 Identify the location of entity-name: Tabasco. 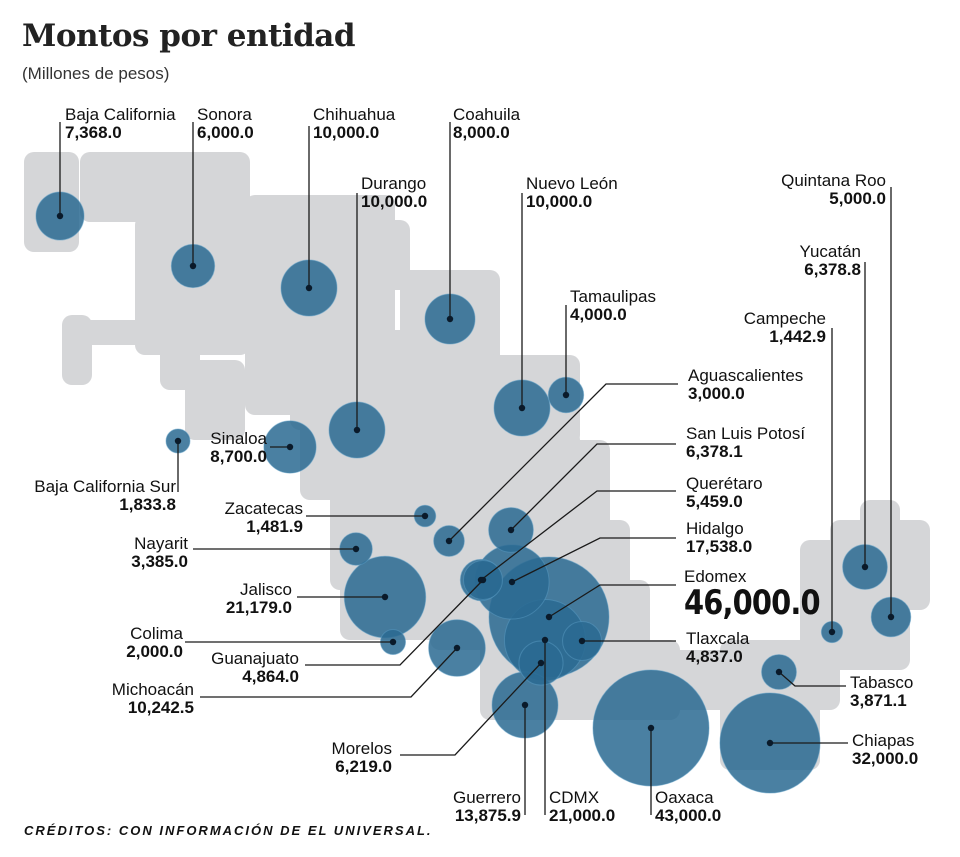
(882, 682).